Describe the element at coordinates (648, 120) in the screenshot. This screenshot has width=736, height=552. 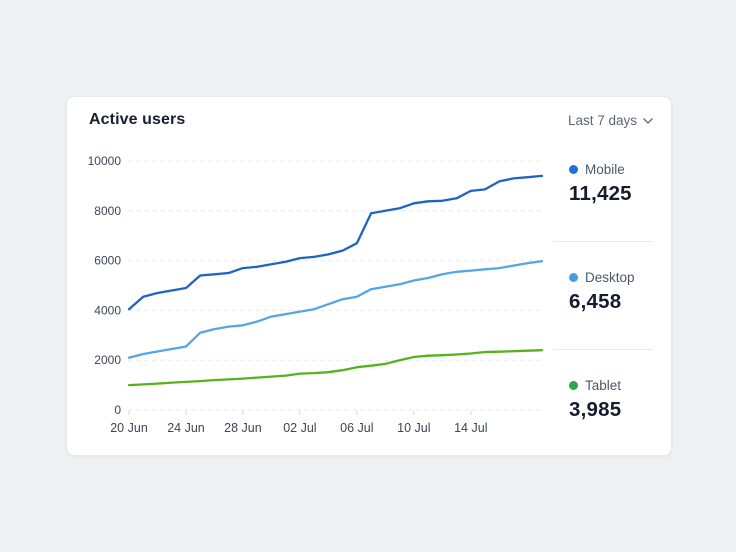
I see `chevron-down-icon` at that location.